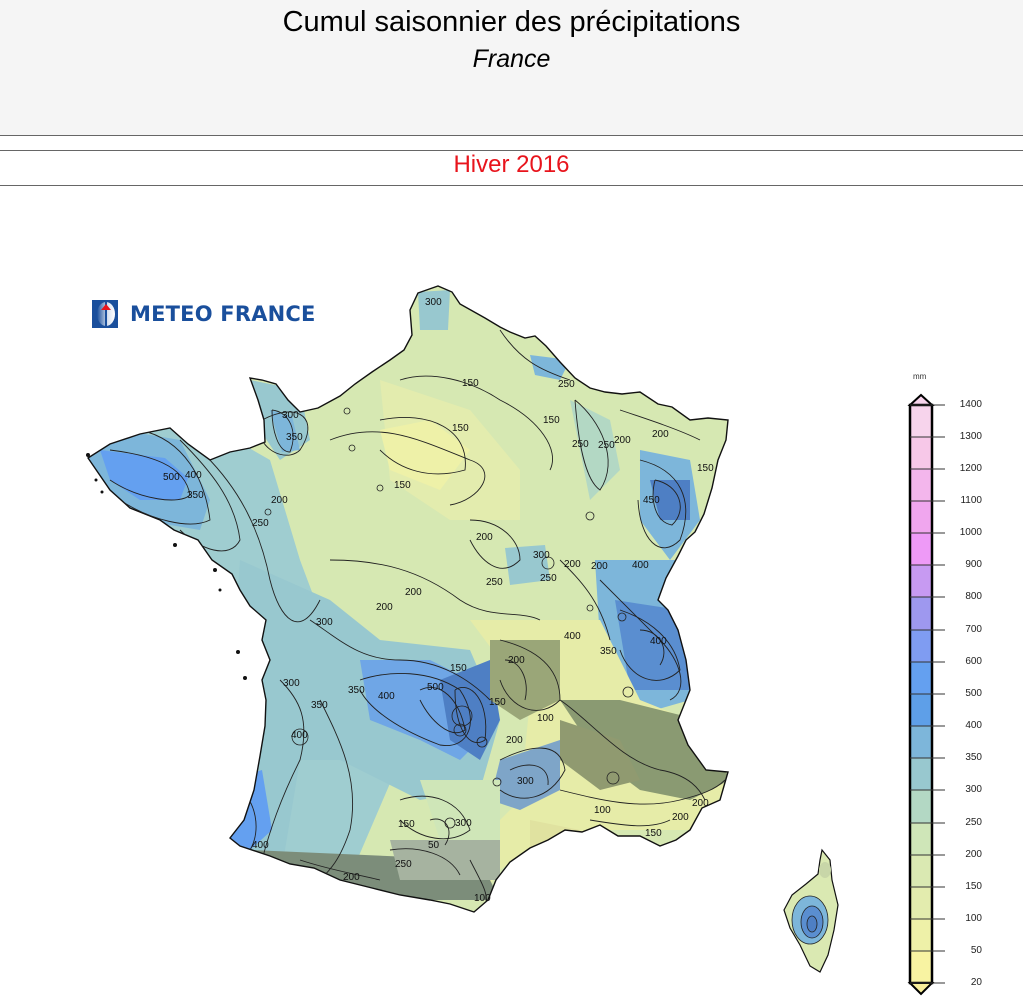 The width and height of the screenshot is (1023, 996). What do you see at coordinates (511, 59) in the screenshot?
I see `page-subtitle: France` at bounding box center [511, 59].